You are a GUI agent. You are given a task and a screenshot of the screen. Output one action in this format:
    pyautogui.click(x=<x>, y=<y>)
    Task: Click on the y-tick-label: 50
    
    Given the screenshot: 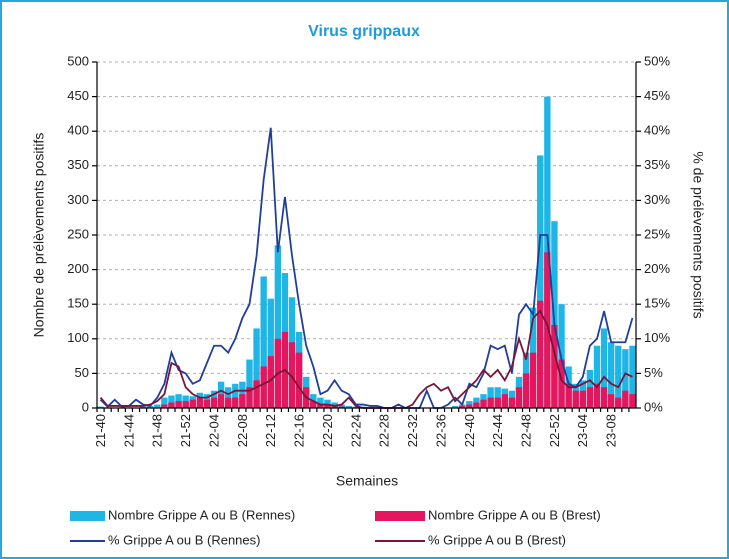 What is the action you would take?
    pyautogui.click(x=82, y=372)
    